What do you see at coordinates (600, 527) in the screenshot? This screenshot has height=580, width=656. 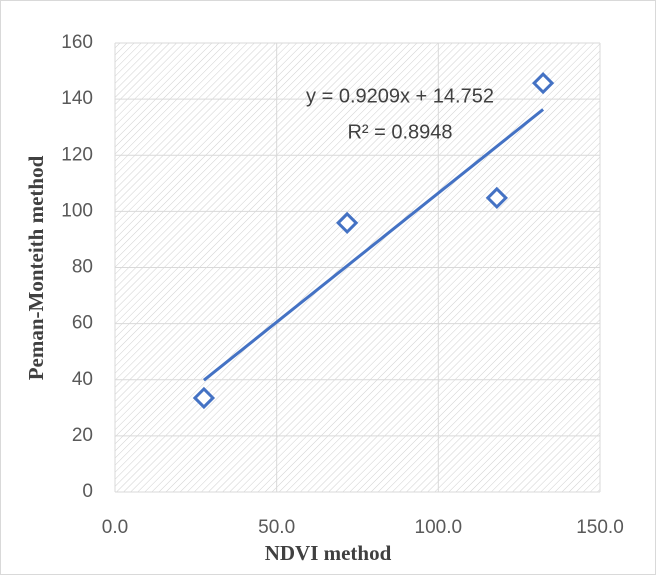 I see `x-tick-label: 150.0` at bounding box center [600, 527].